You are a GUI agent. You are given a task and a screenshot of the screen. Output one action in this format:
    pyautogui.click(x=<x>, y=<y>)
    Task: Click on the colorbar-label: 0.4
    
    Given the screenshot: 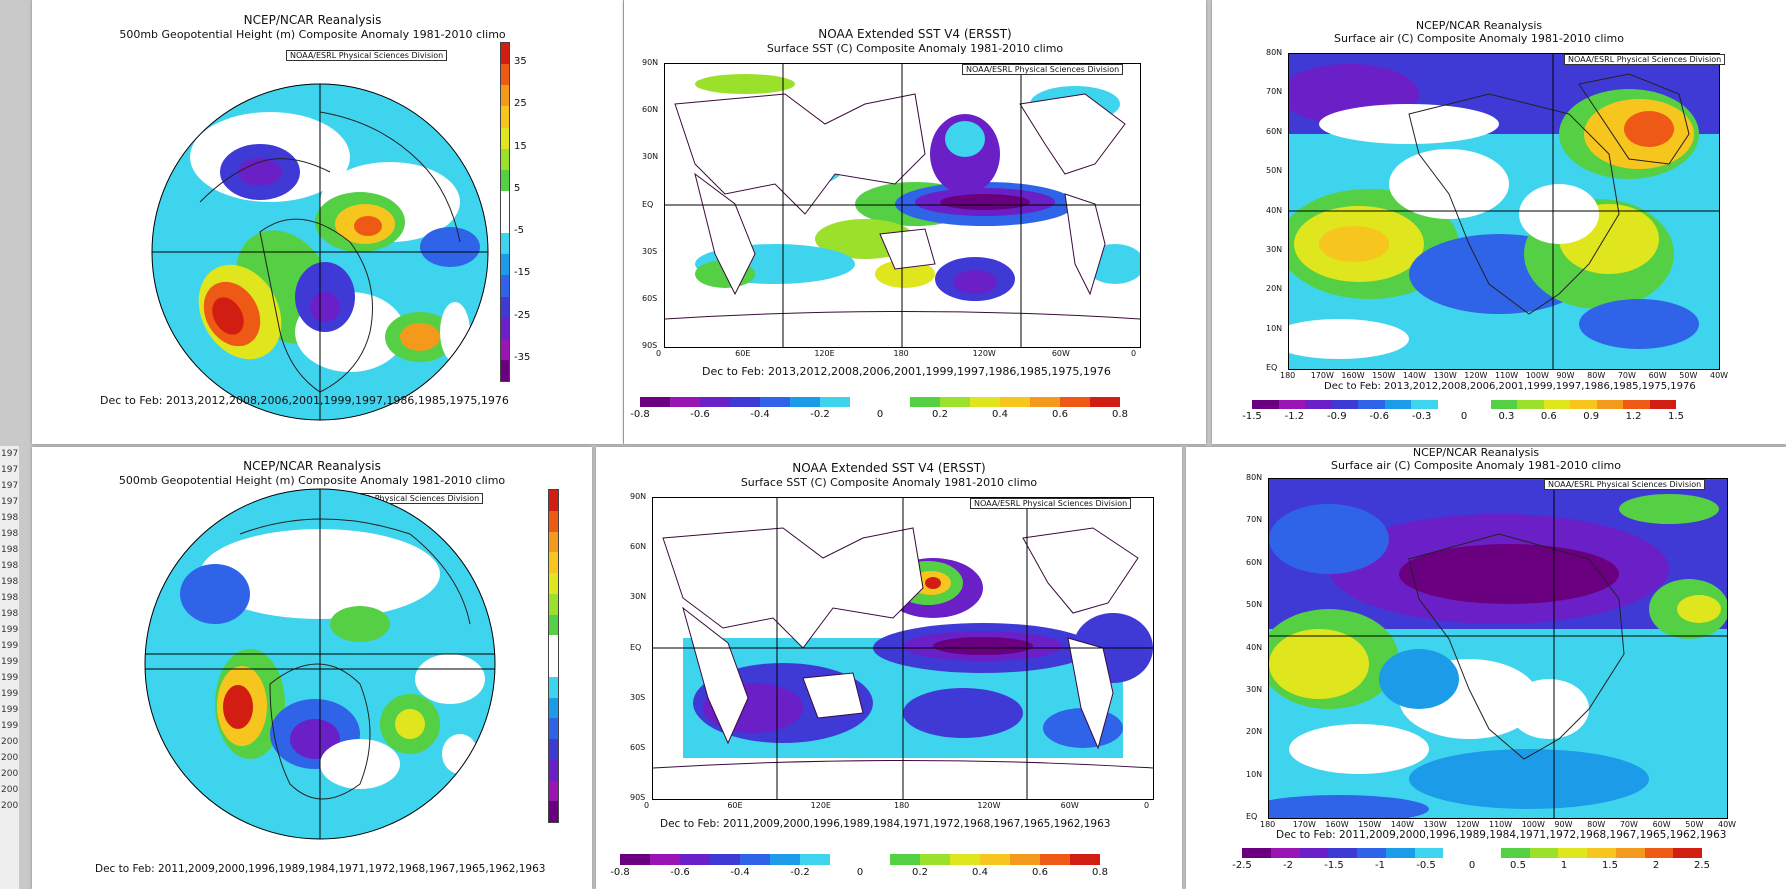 What is the action you would take?
    pyautogui.click(x=1000, y=414)
    